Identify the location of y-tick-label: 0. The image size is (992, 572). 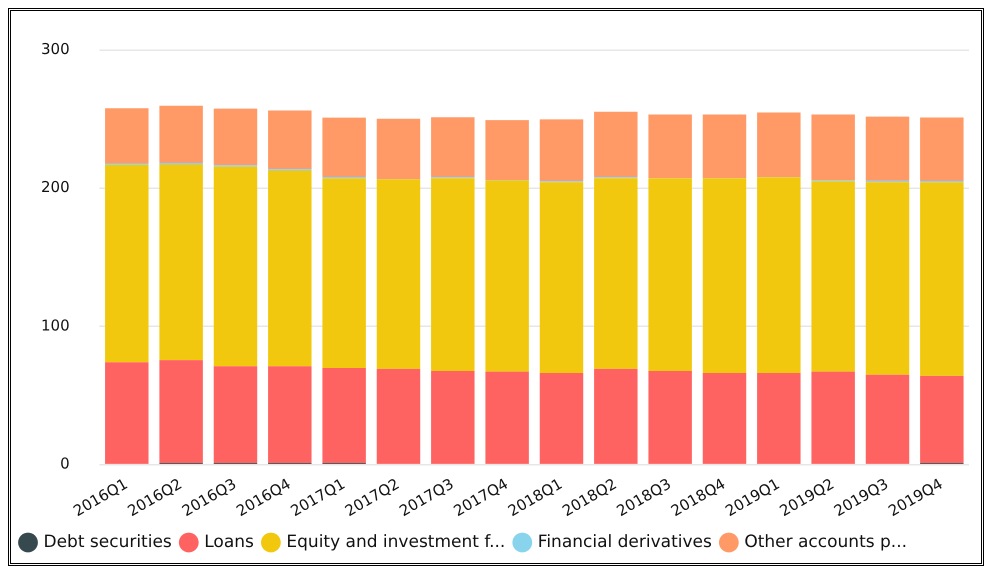
(65, 463).